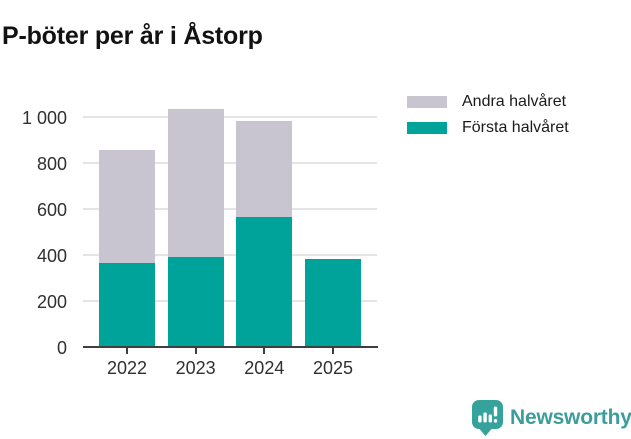 This screenshot has width=631, height=439. I want to click on bar-segment-första-2022, so click(127, 304).